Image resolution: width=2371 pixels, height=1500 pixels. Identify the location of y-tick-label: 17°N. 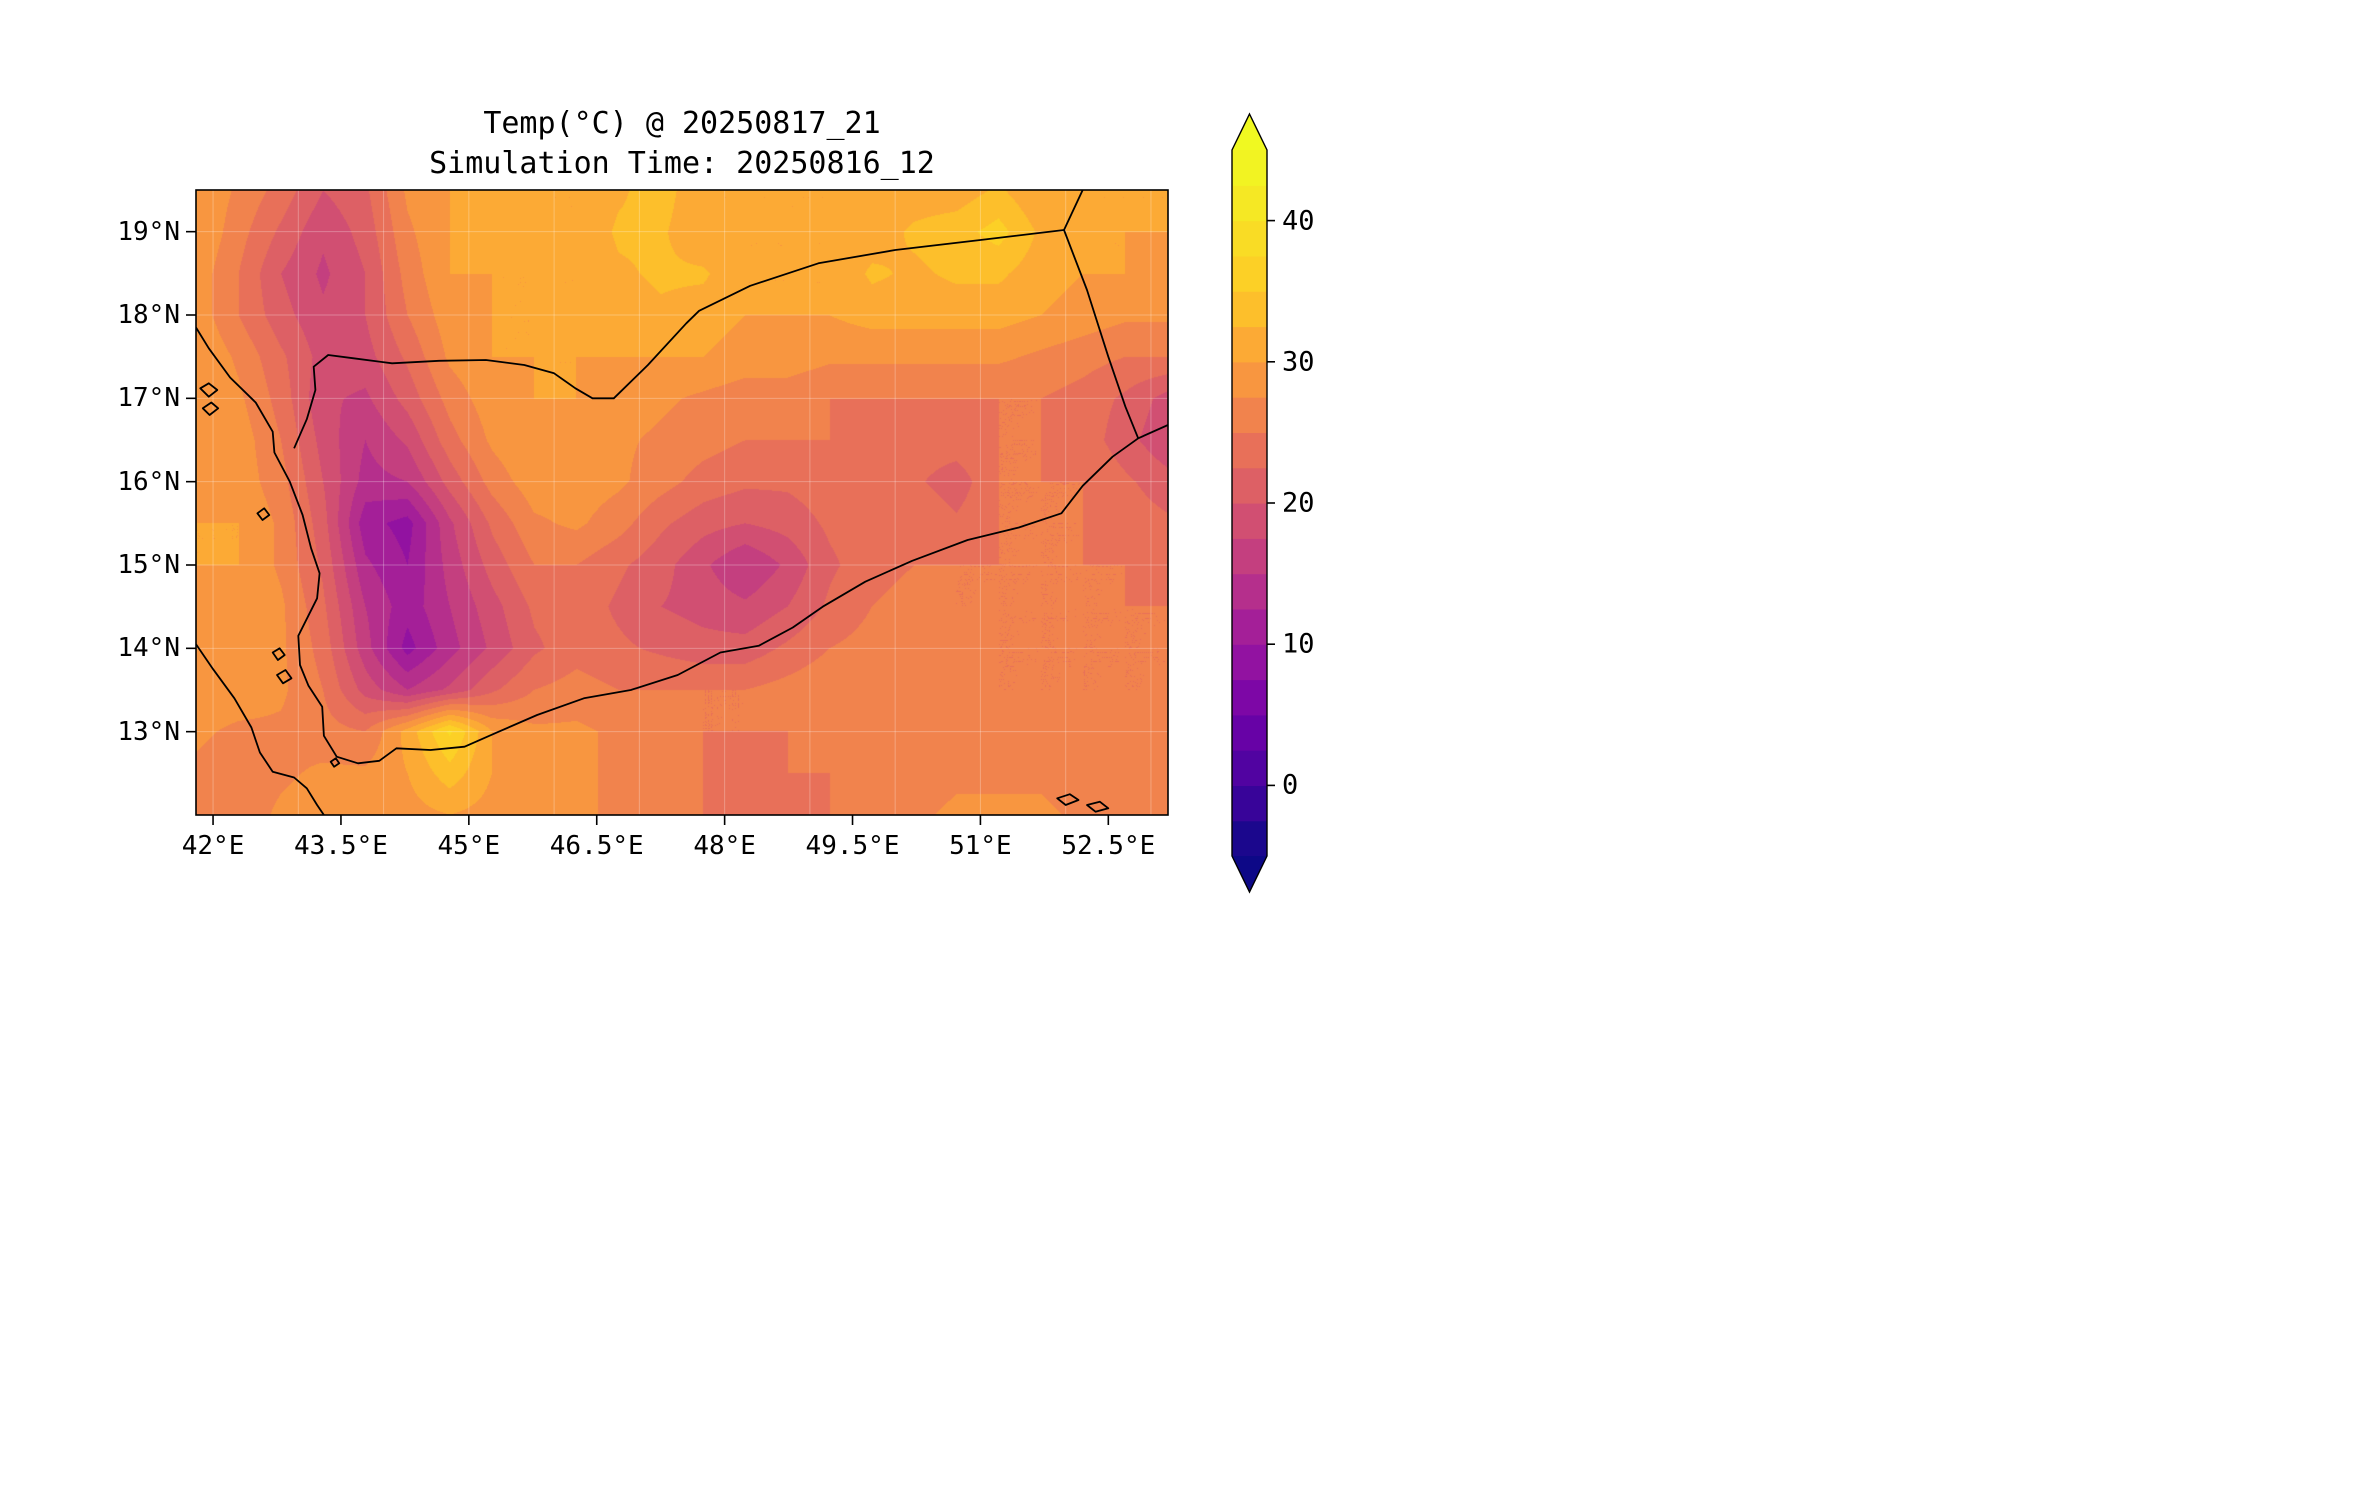
(148, 398).